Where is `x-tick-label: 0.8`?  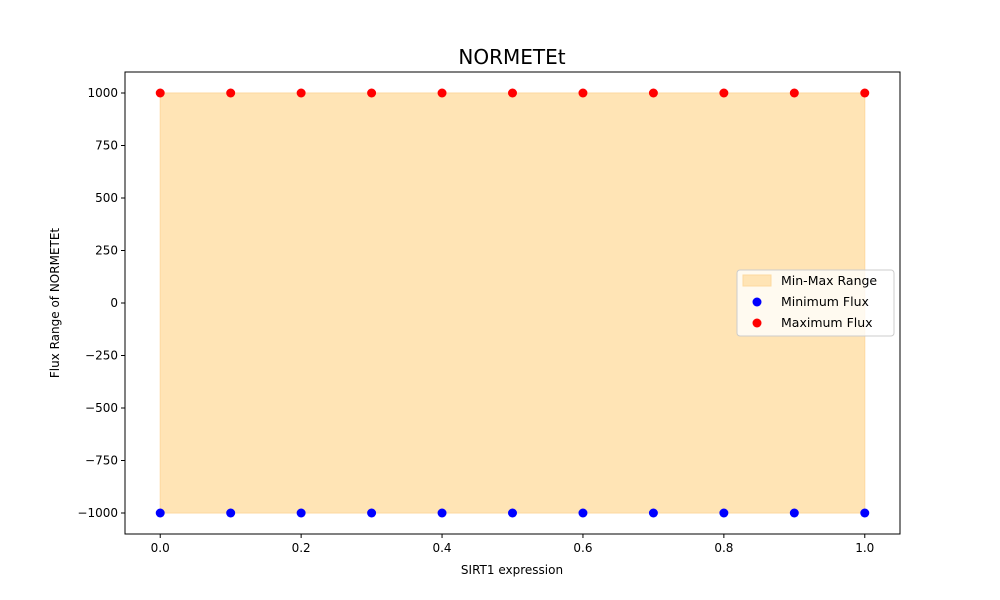
x-tick-label: 0.8 is located at coordinates (723, 548).